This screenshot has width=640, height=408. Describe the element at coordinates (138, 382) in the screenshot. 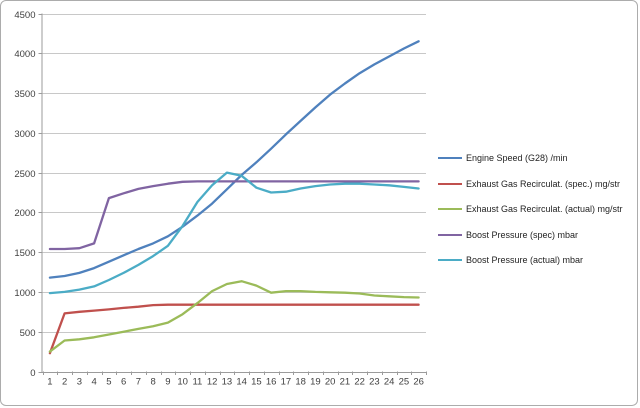

I see `x-axis-label-7: 7` at that location.